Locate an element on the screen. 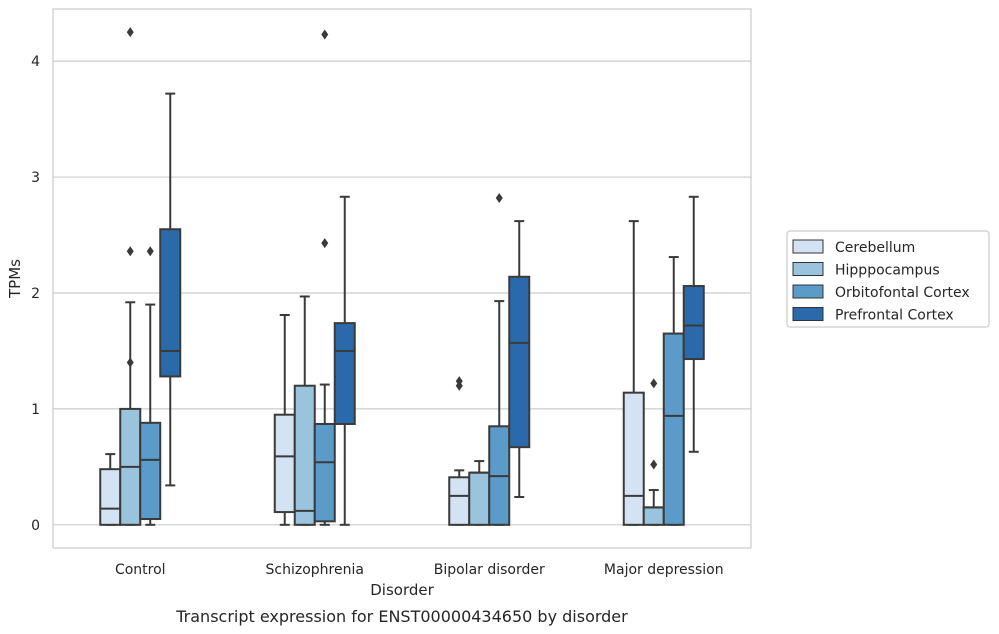 This screenshot has height=634, width=999. x-axis-label: Disorder is located at coordinates (402, 590).